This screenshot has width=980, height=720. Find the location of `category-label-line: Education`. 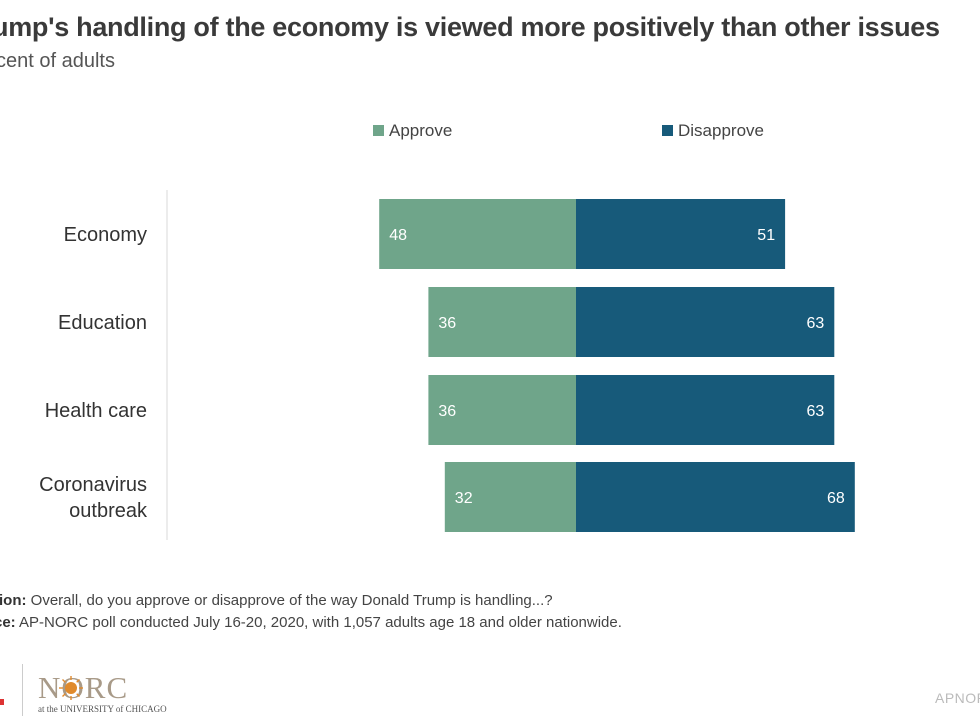

category-label-line: Education is located at coordinates (102, 323).